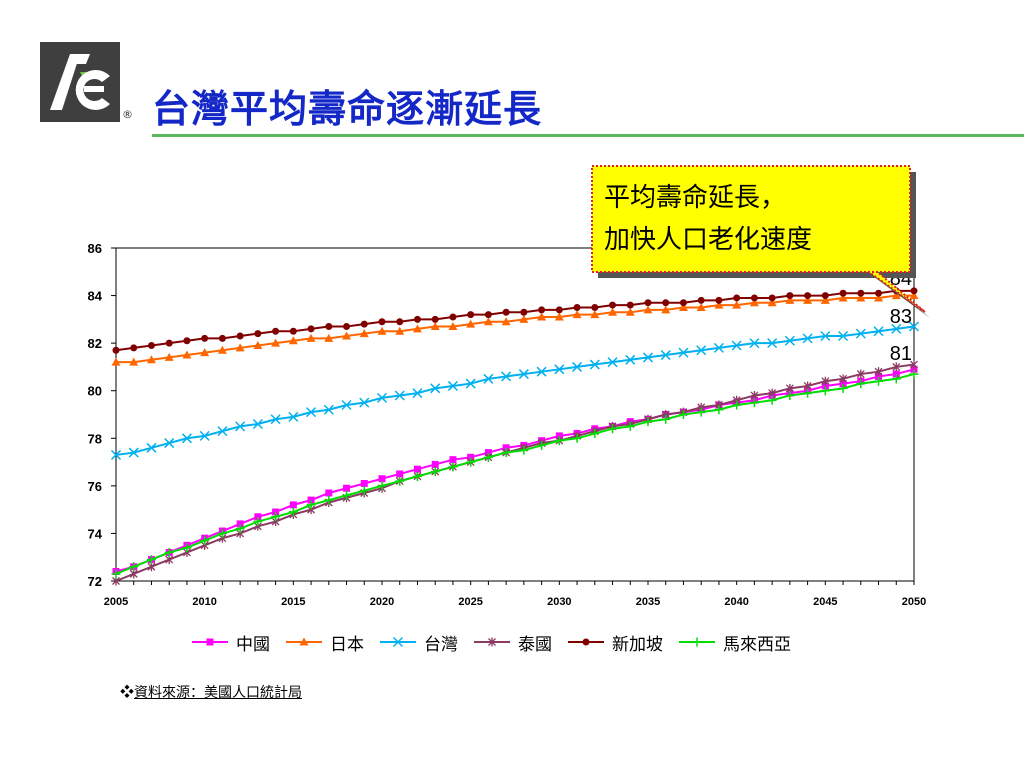  Describe the element at coordinates (95, 581) in the screenshot. I see `y-tick-label: 72` at that location.